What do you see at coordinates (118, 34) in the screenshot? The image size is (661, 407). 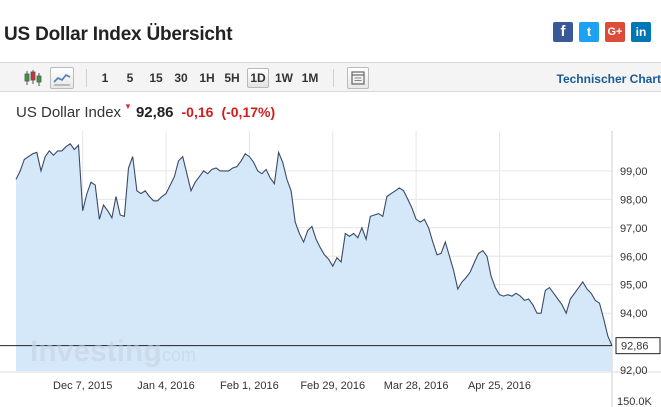 I see `page-title: US Dollar Index Übersicht` at bounding box center [118, 34].